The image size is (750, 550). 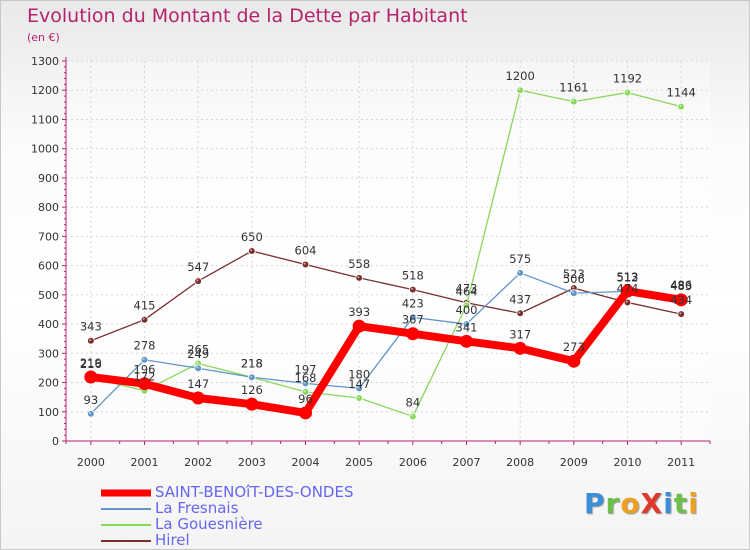 I want to click on logo-letter: o, so click(x=630, y=503).